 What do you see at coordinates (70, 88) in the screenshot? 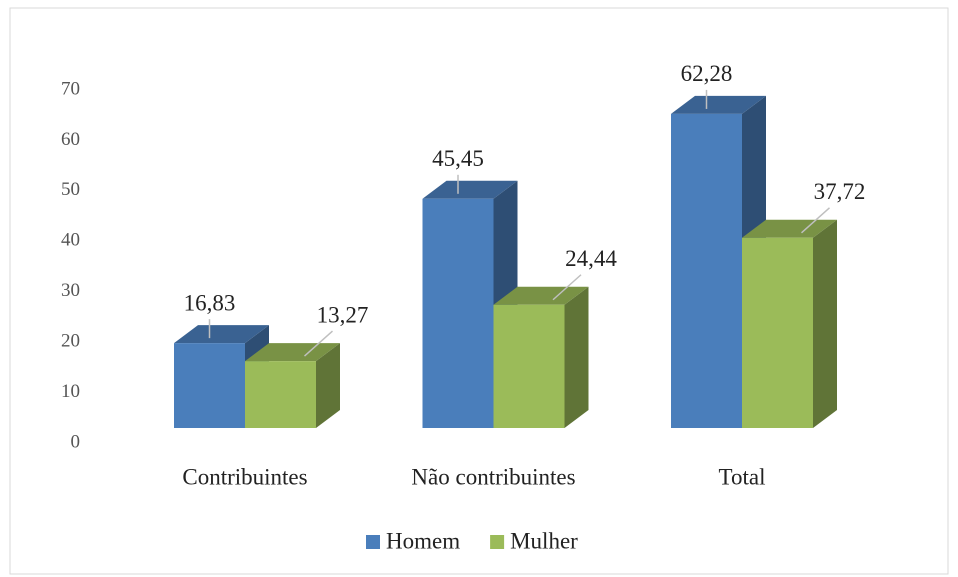
I see `y-tick-label: 70` at bounding box center [70, 88].